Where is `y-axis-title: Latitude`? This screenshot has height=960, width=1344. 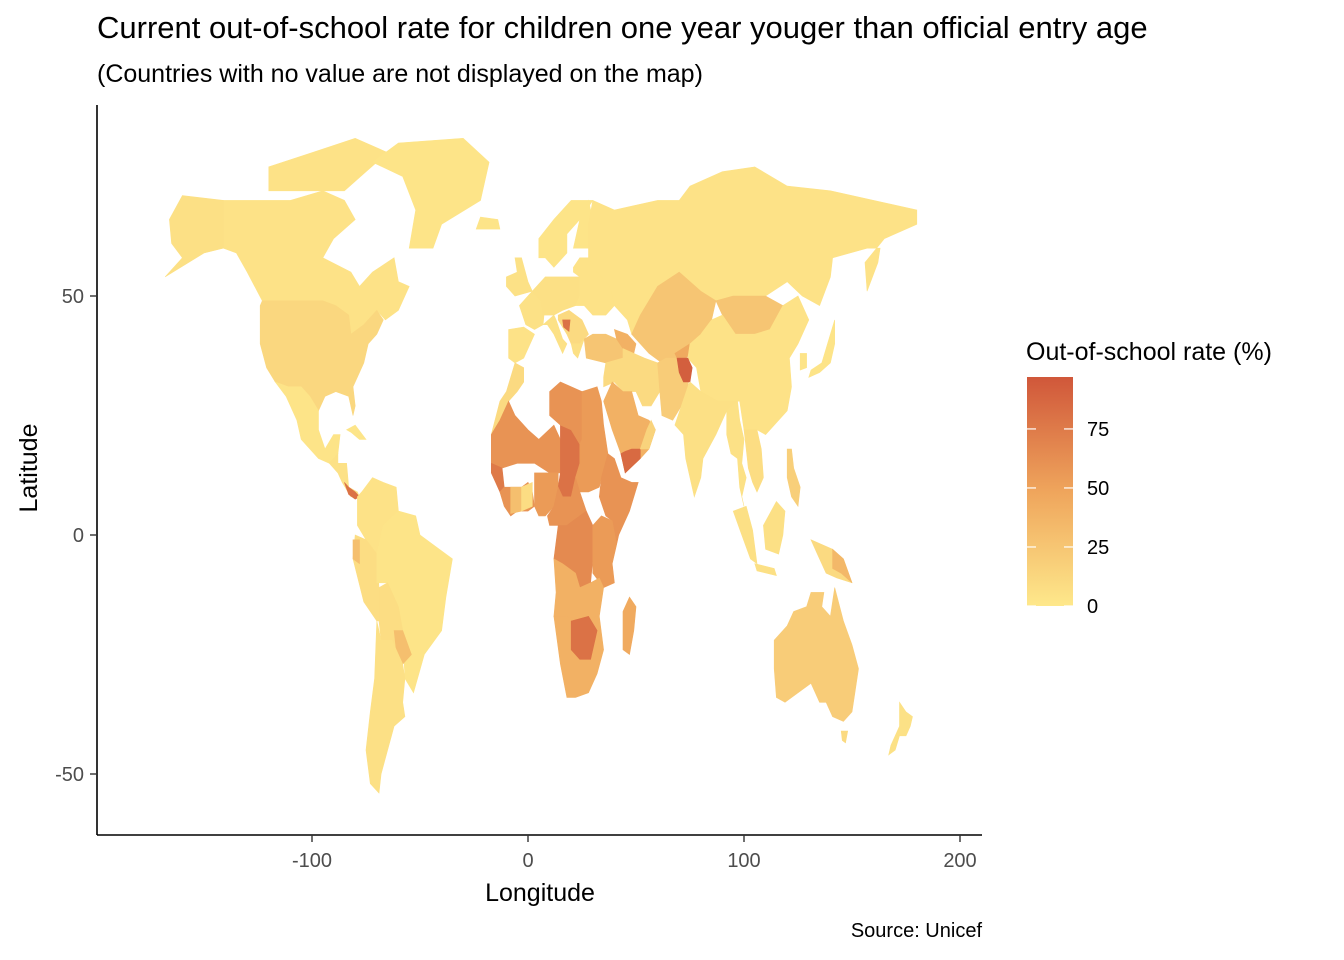 y-axis-title: Latitude is located at coordinates (29, 468).